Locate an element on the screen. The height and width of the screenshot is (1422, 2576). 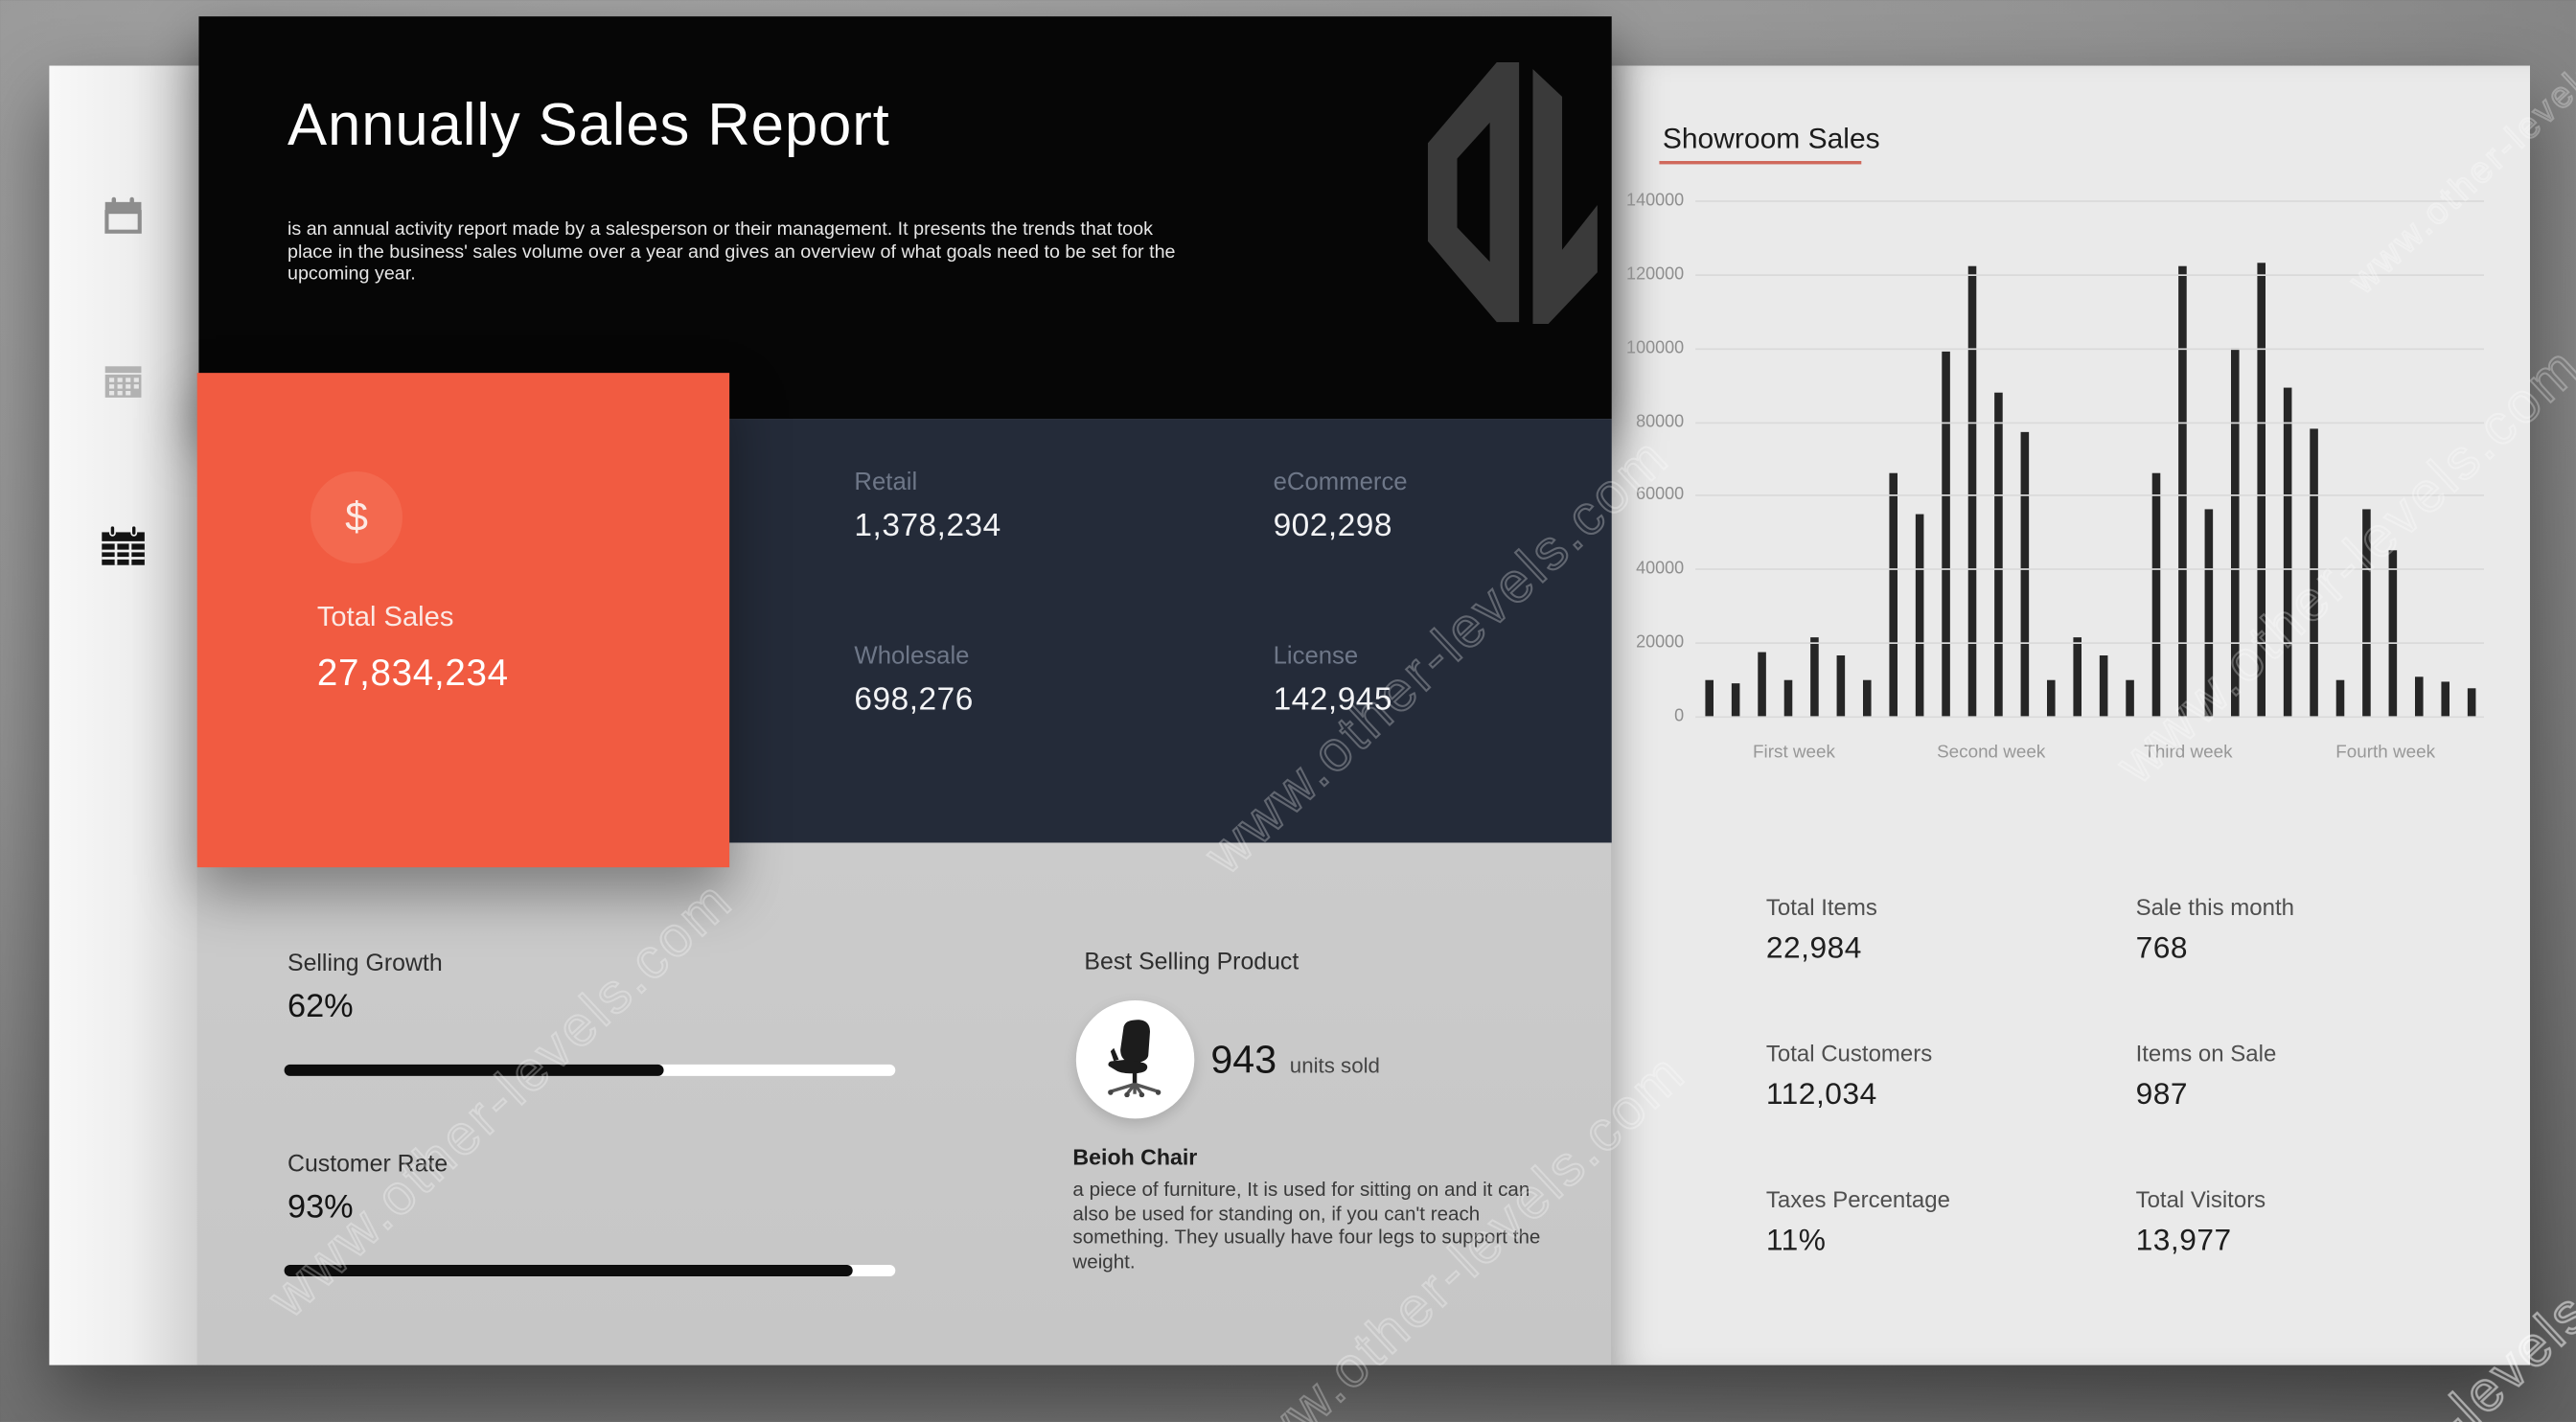
chart-y-tick: 40000 is located at coordinates (1660, 569).